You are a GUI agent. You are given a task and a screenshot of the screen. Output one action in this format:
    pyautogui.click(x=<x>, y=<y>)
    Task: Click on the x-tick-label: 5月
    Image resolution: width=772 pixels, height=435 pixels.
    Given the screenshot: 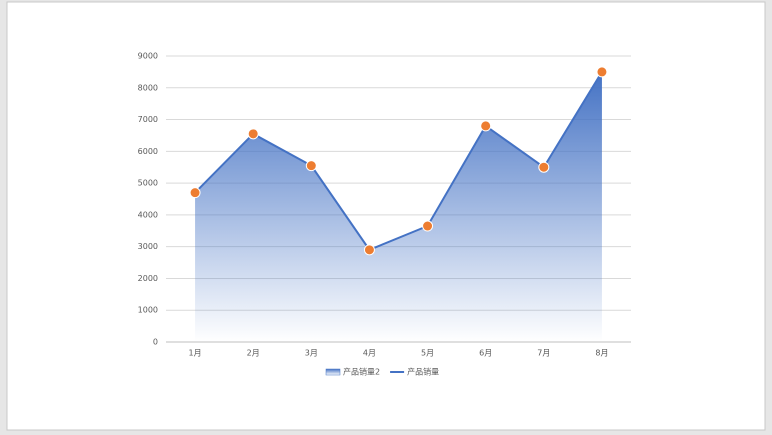 What is the action you would take?
    pyautogui.click(x=427, y=353)
    